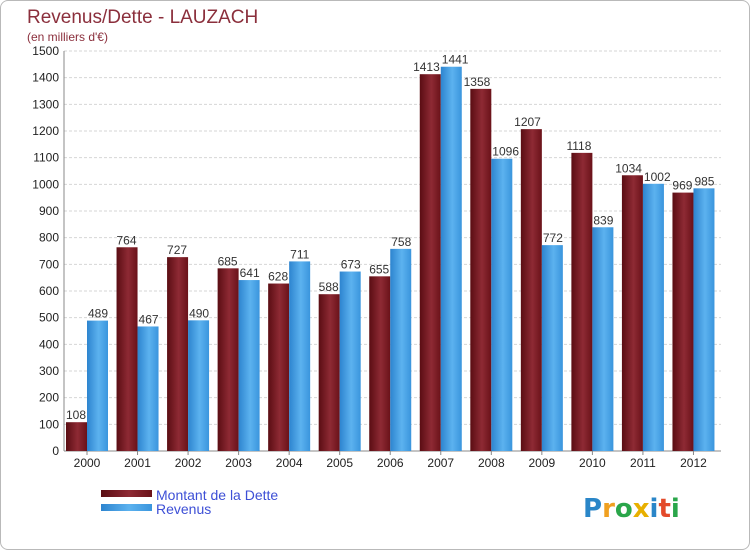 The width and height of the screenshot is (750, 551). I want to click on data-label: 655, so click(379, 269).